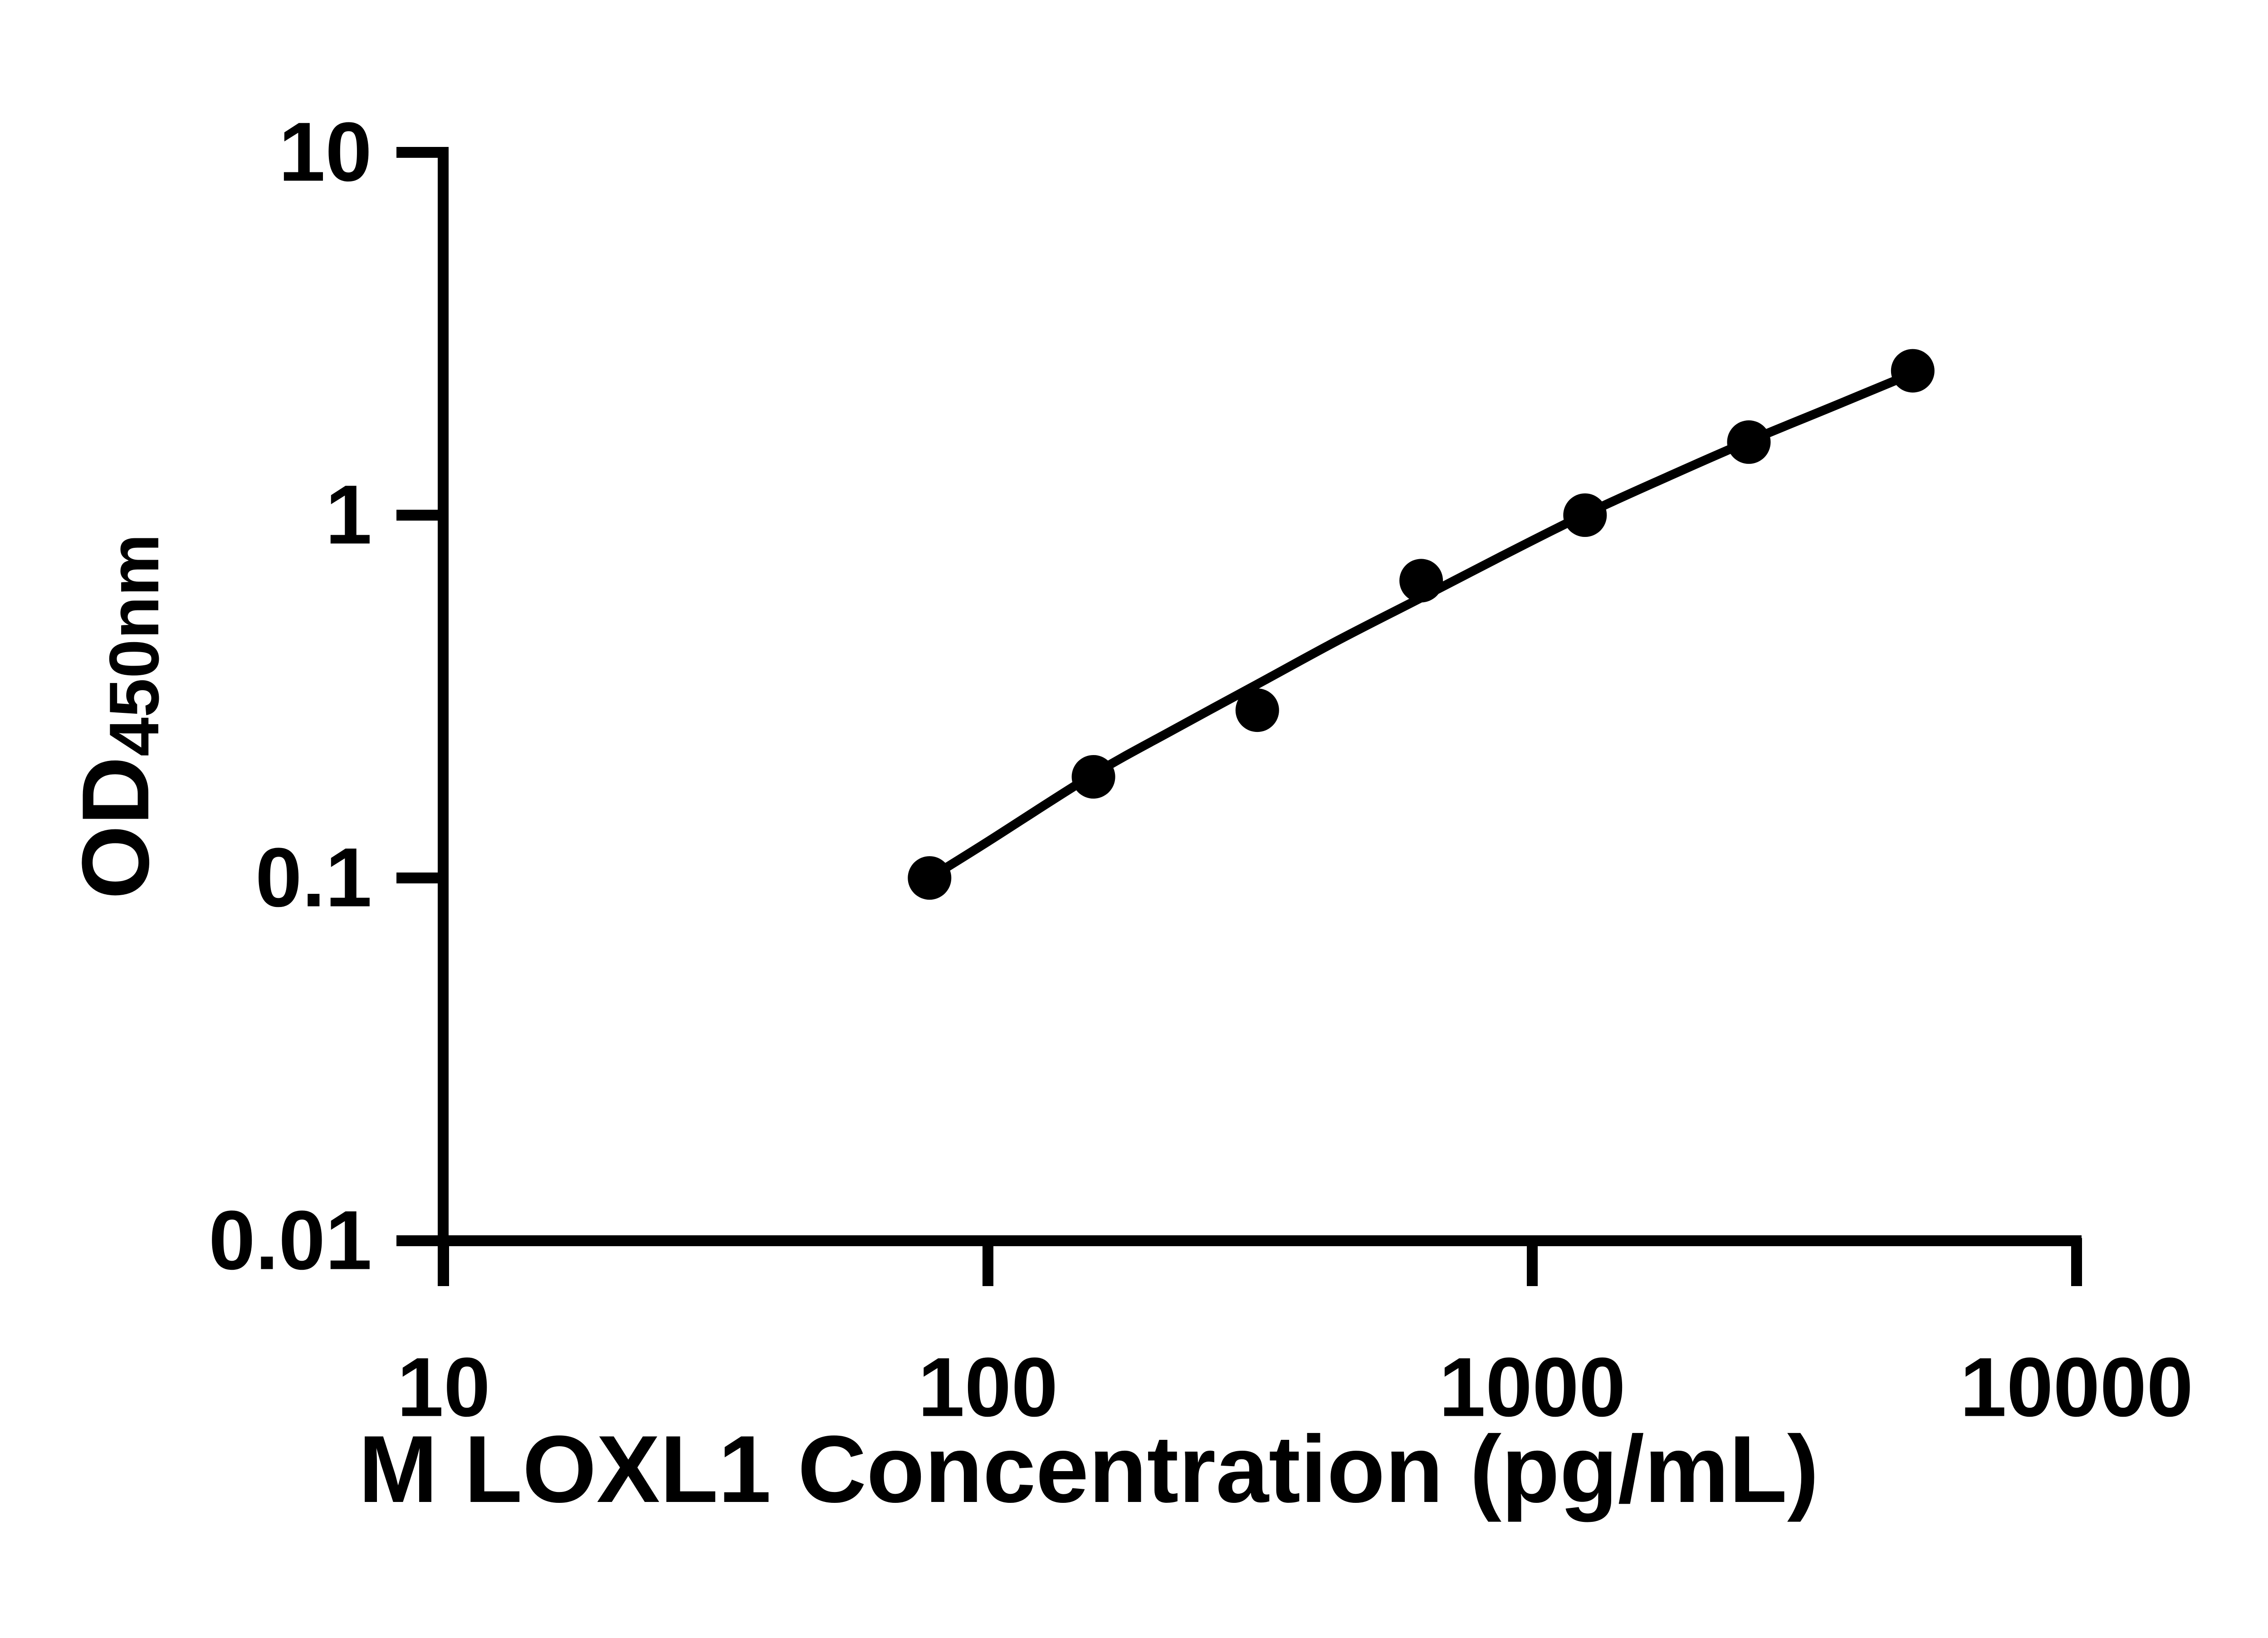  I want to click on y-axis-title-subscript: 450nm, so click(133, 645).